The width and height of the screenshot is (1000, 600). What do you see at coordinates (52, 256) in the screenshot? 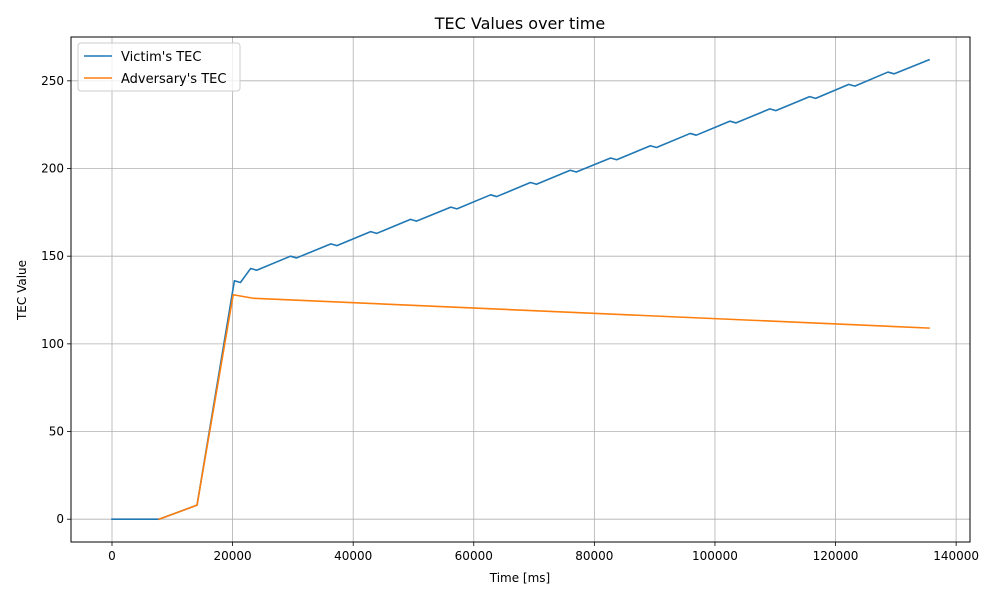
I see `y-tick-label: 150` at bounding box center [52, 256].